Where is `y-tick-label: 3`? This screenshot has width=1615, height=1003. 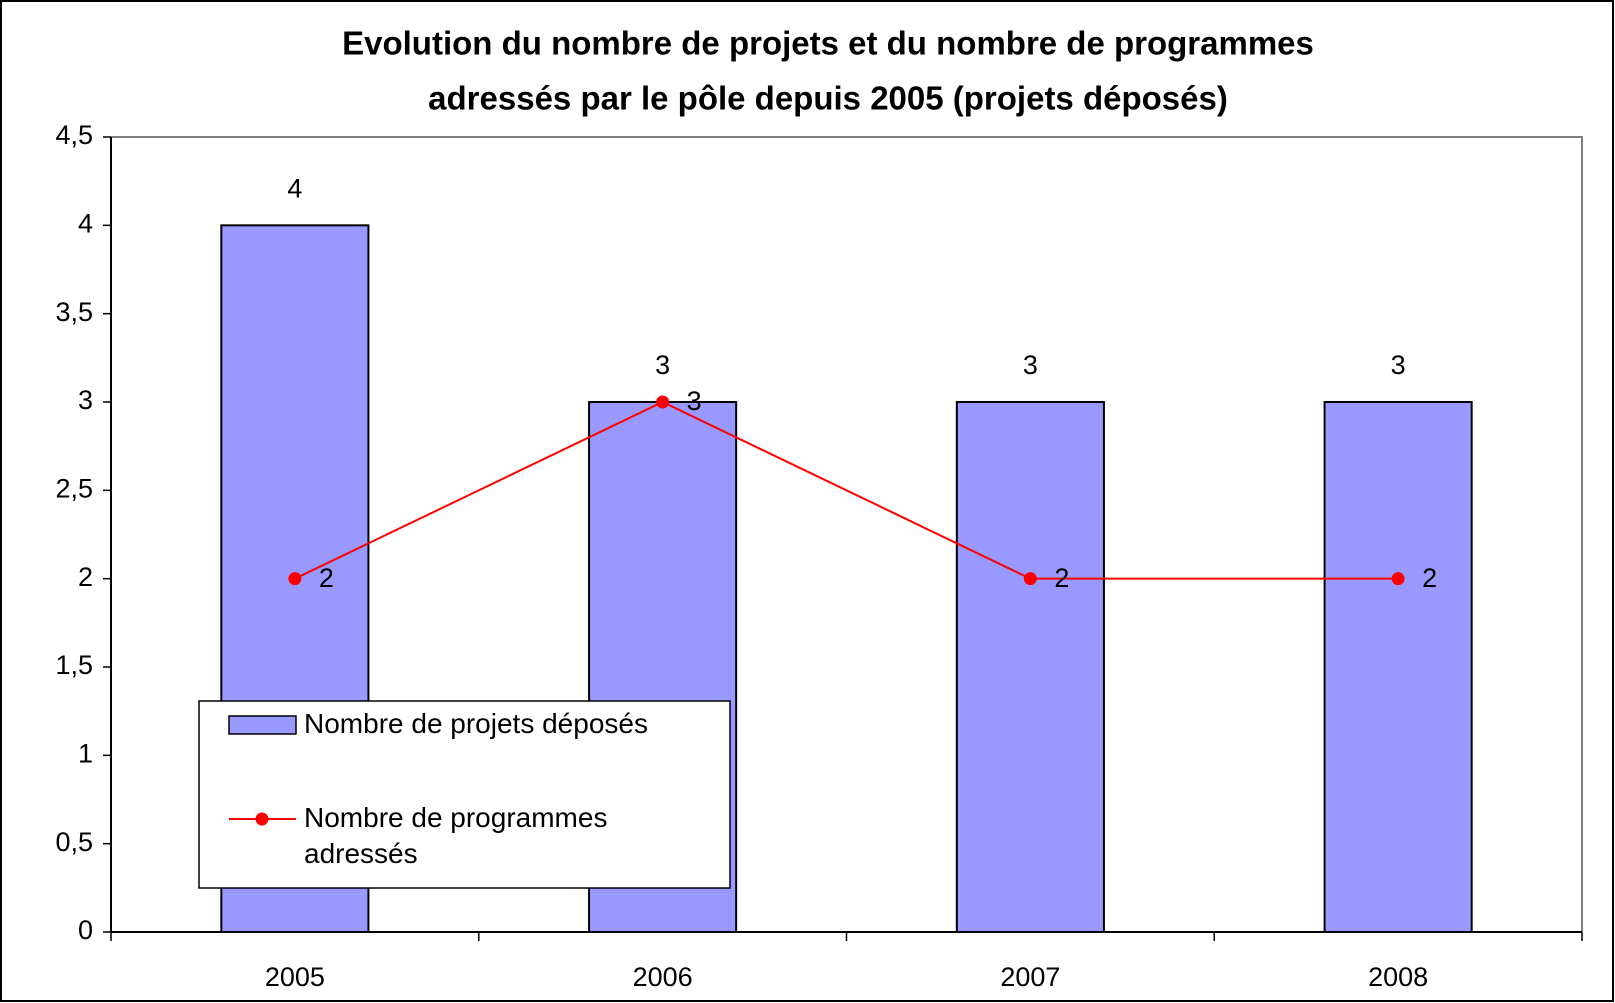
y-tick-label: 3 is located at coordinates (85, 400).